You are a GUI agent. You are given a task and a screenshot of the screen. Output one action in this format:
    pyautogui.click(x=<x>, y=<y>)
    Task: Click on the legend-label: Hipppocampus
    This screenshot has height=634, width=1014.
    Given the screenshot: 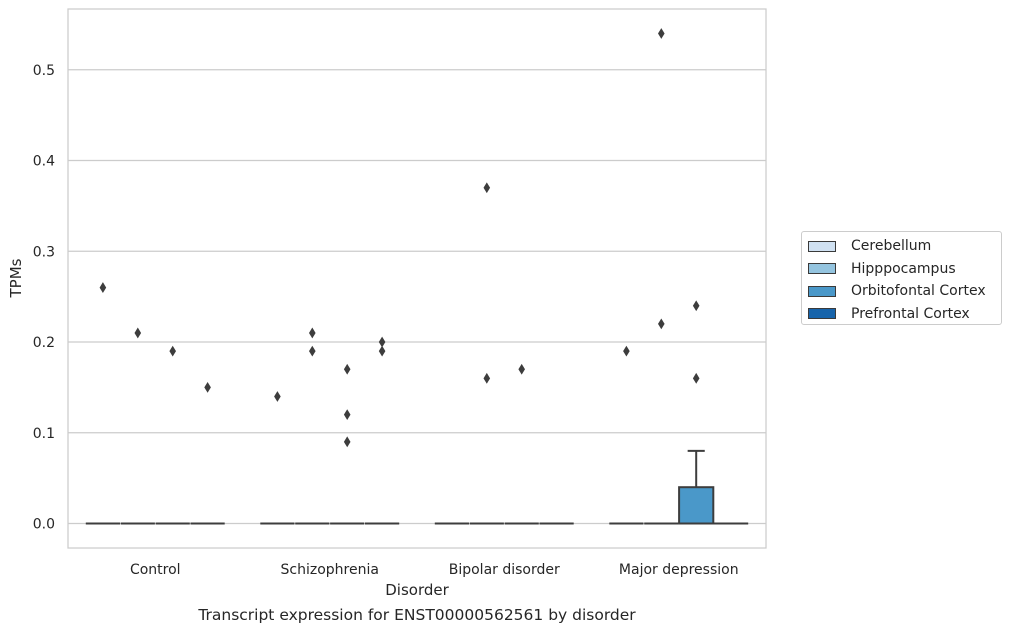 What is the action you would take?
    pyautogui.click(x=903, y=268)
    